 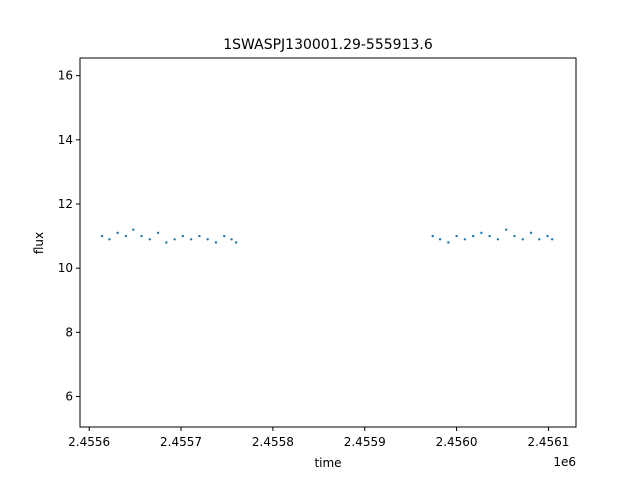 I want to click on y-axis-ticks: 6 8 10 12 14 16, so click(x=69, y=236).